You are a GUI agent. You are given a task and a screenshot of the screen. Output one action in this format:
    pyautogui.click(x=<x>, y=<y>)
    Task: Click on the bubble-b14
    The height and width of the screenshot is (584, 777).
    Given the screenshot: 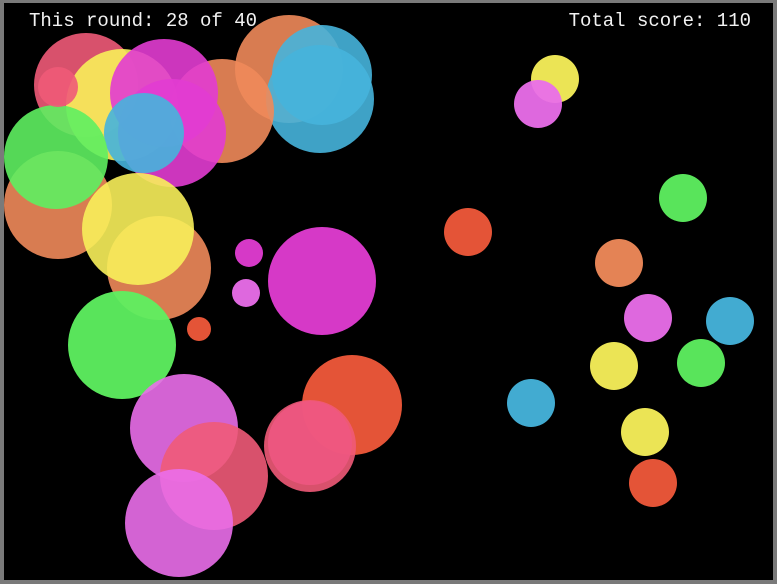 What is the action you would take?
    pyautogui.click(x=58, y=87)
    